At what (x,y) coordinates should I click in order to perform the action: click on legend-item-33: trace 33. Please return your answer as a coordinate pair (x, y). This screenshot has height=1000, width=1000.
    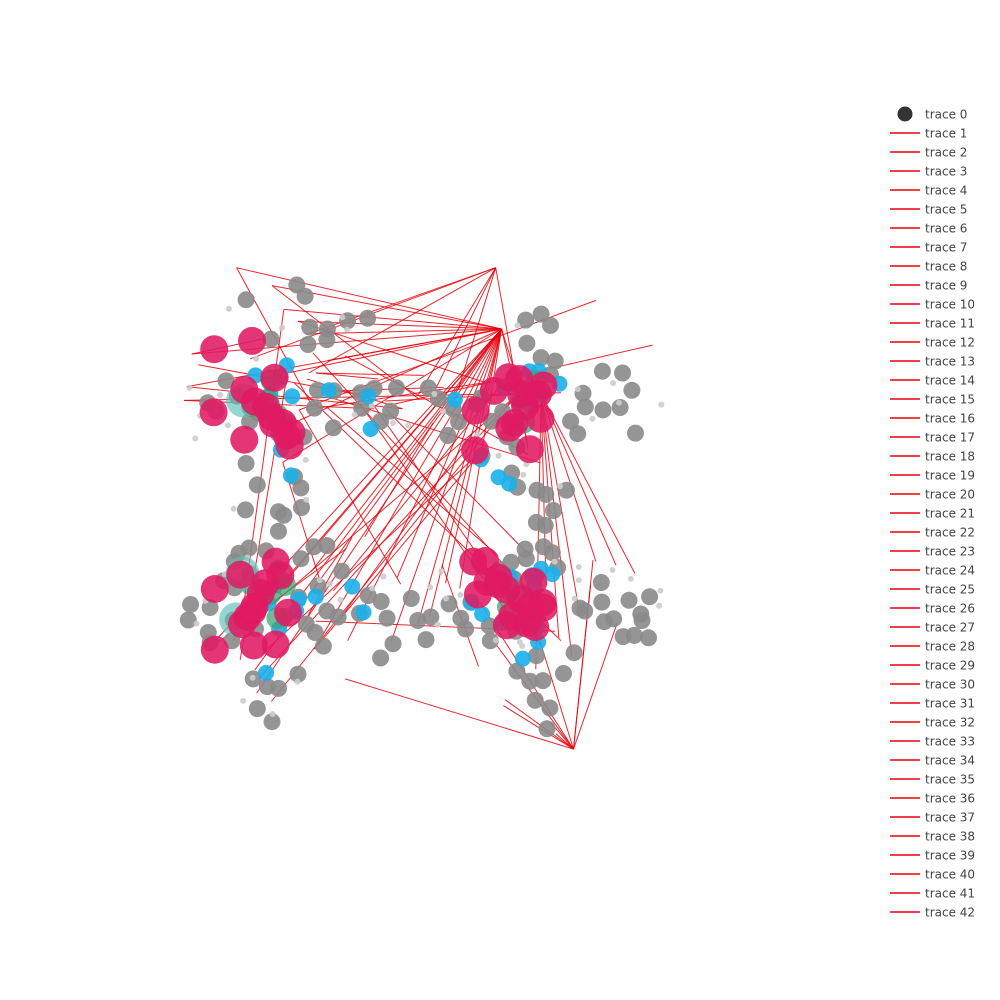
    Looking at the image, I should click on (932, 742).